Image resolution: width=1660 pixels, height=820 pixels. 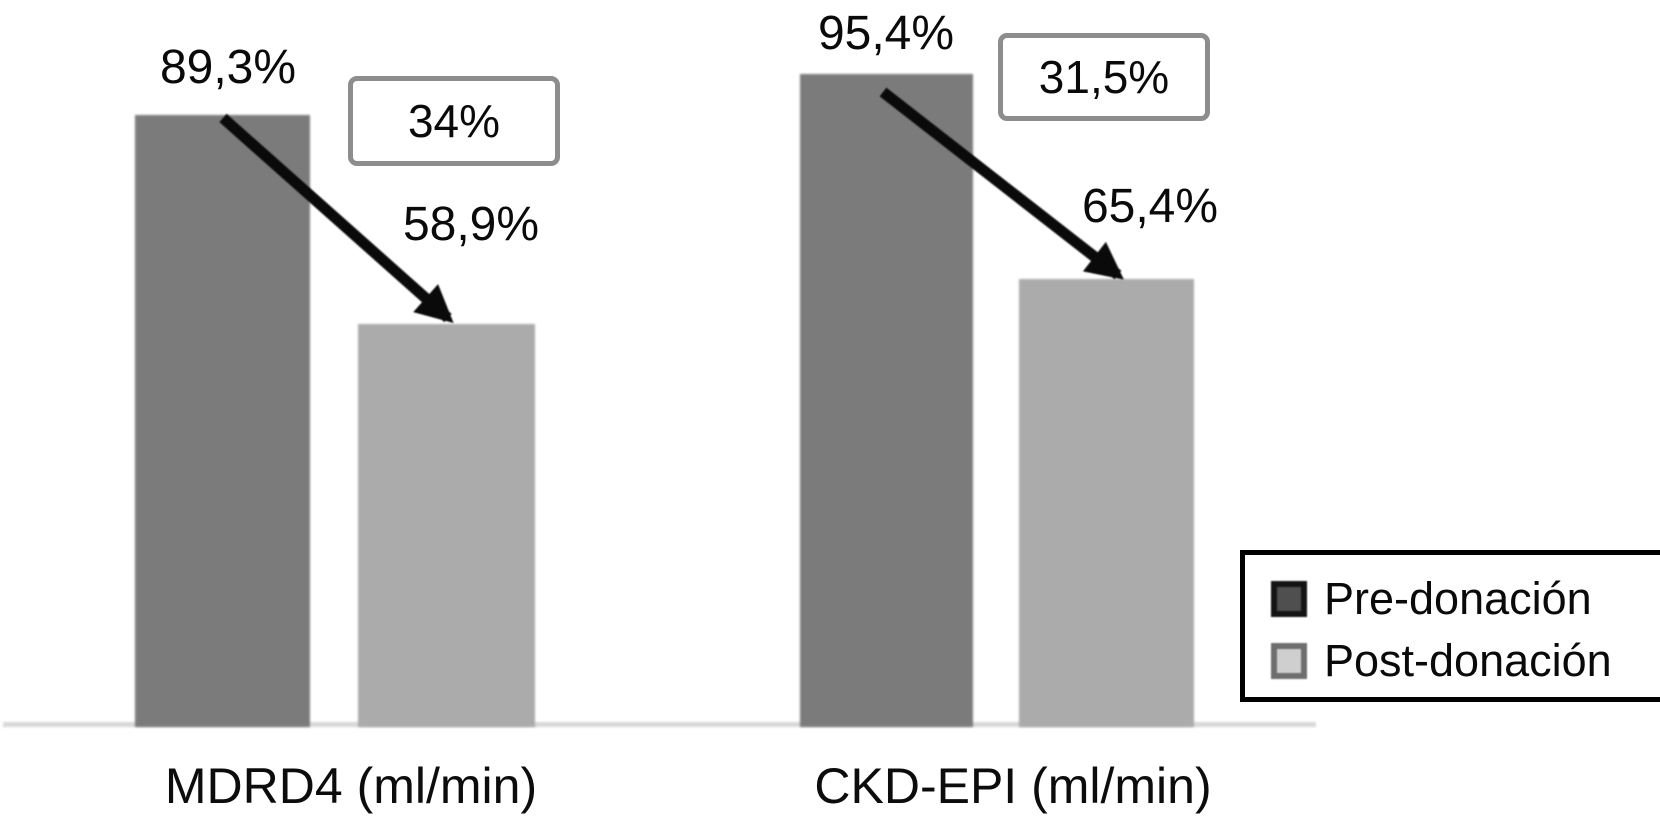 What do you see at coordinates (228, 67) in the screenshot?
I see `value-label-pre-mdrd4: 89,3%` at bounding box center [228, 67].